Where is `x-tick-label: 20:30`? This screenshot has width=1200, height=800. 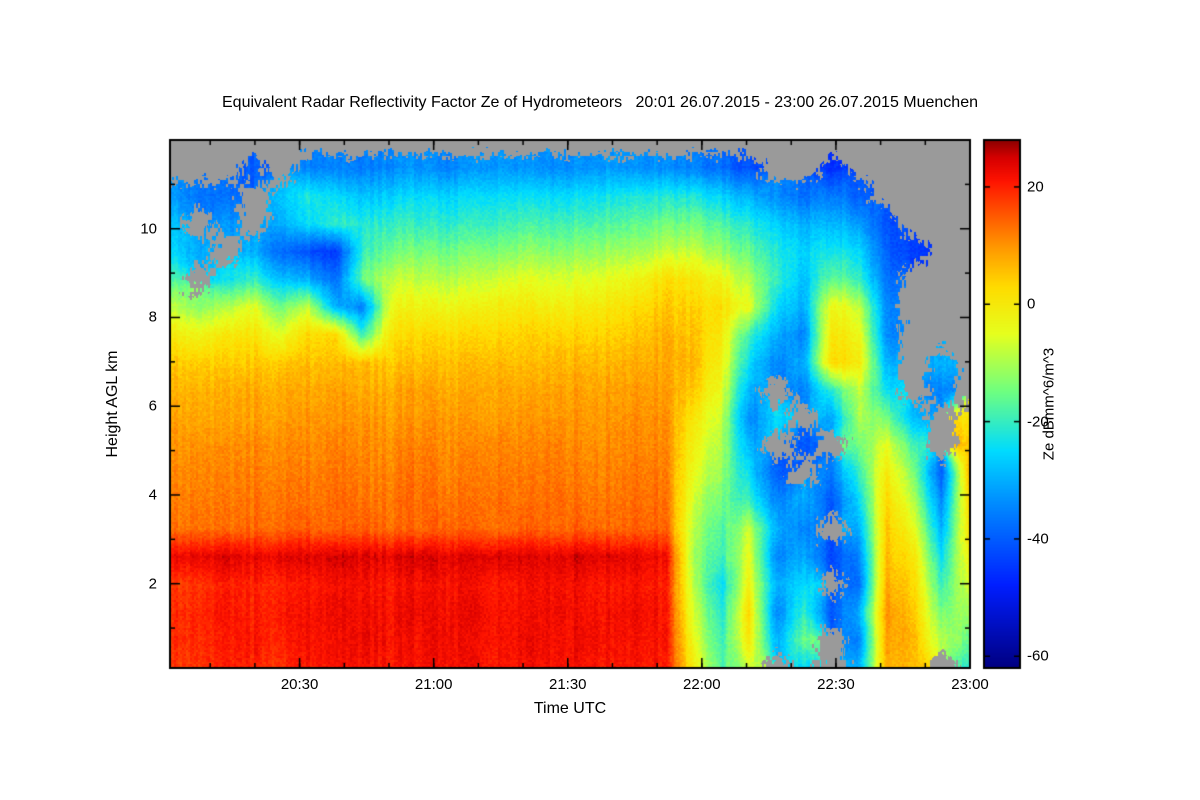 x-tick-label: 20:30 is located at coordinates (299, 684).